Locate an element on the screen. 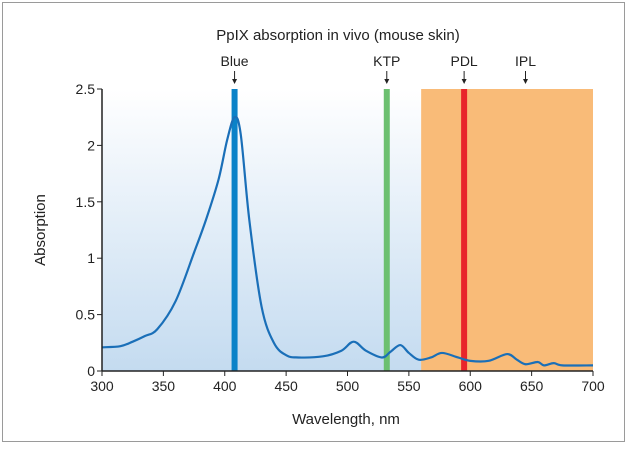 The width and height of the screenshot is (629, 449). x-tick-label: 500 is located at coordinates (348, 386).